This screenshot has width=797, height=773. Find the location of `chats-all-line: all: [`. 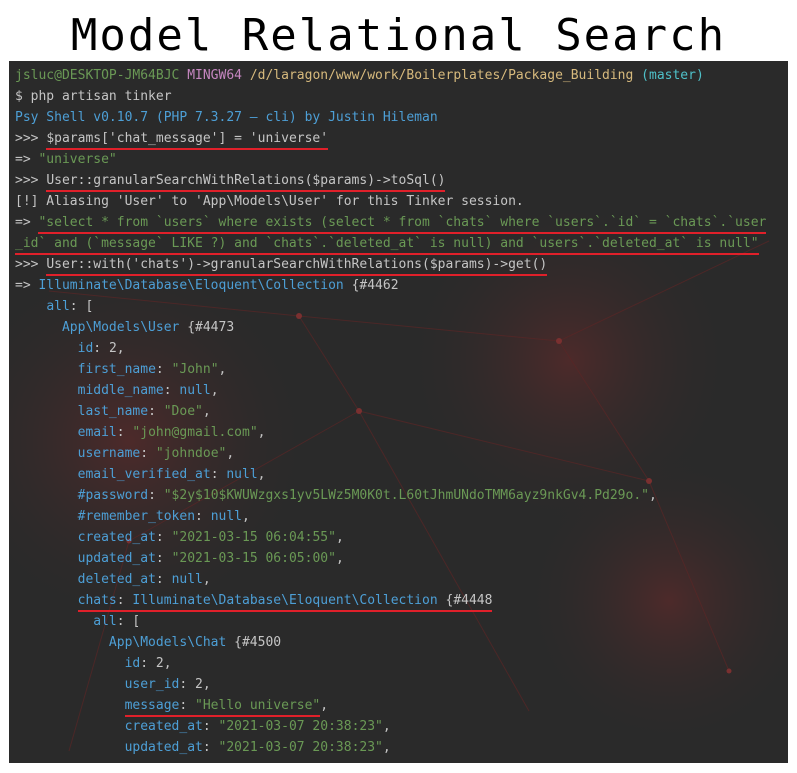

chats-all-line: all: [ is located at coordinates (401, 621).